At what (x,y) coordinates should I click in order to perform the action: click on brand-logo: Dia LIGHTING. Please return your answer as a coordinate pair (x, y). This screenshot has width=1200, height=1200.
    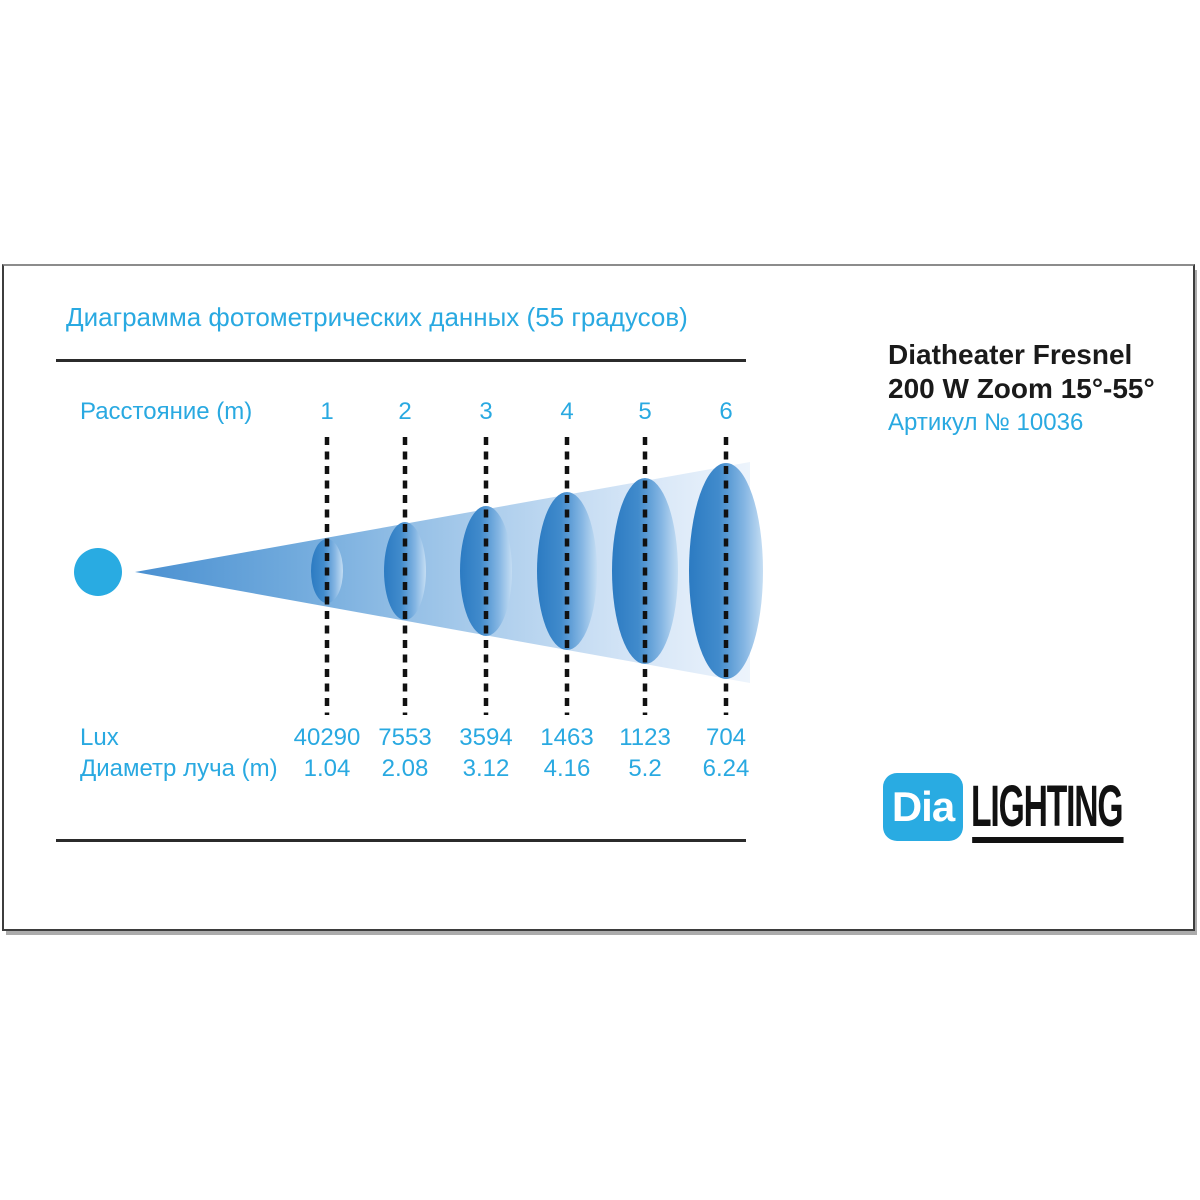
    Looking at the image, I should click on (1023, 808).